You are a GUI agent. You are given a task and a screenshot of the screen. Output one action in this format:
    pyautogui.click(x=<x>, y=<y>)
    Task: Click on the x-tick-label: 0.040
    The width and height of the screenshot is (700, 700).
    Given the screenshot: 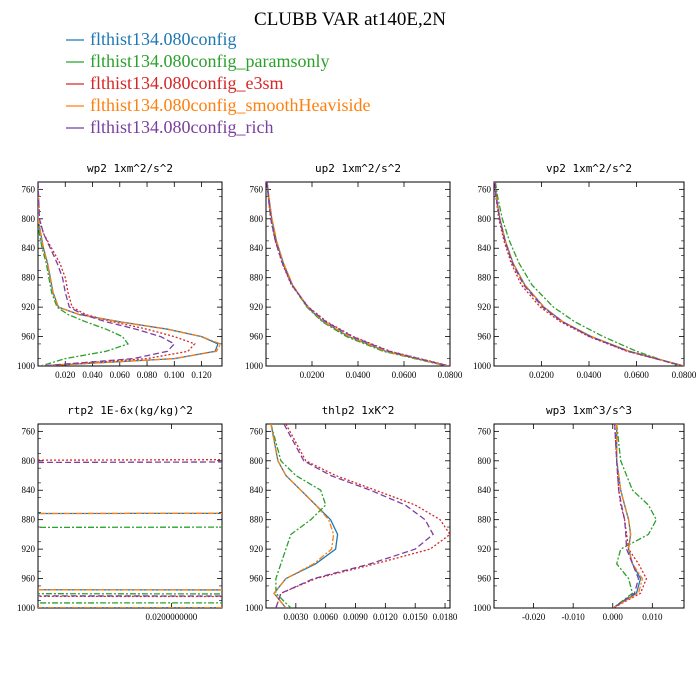 What is the action you would take?
    pyautogui.click(x=92, y=375)
    